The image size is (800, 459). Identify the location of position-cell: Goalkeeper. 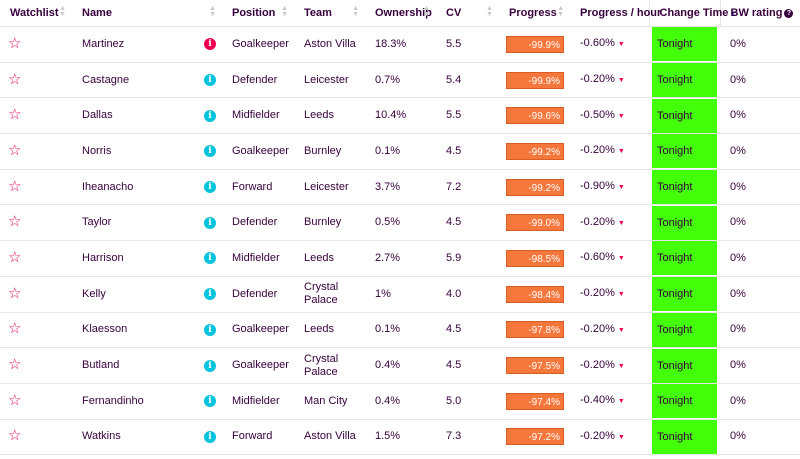
(258, 330).